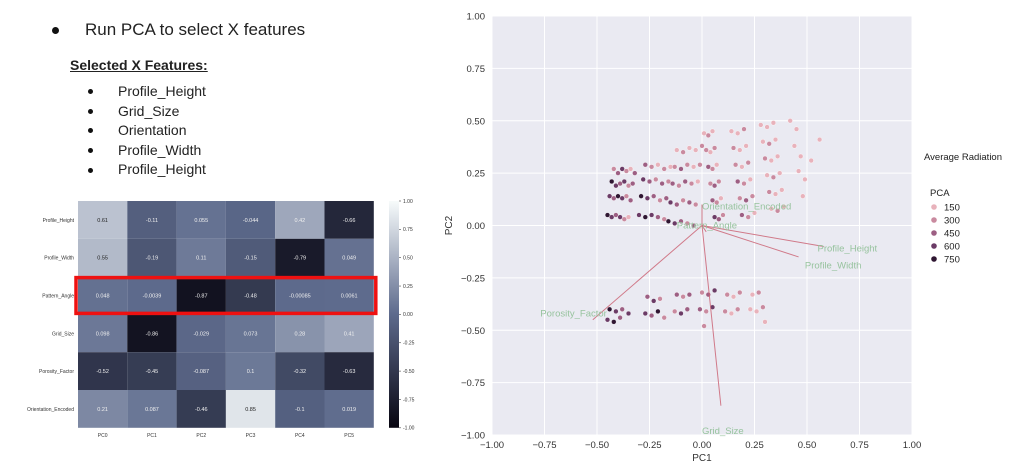 This screenshot has height=474, width=1024. I want to click on selected-features-title: Selected X Features:, so click(139, 65).